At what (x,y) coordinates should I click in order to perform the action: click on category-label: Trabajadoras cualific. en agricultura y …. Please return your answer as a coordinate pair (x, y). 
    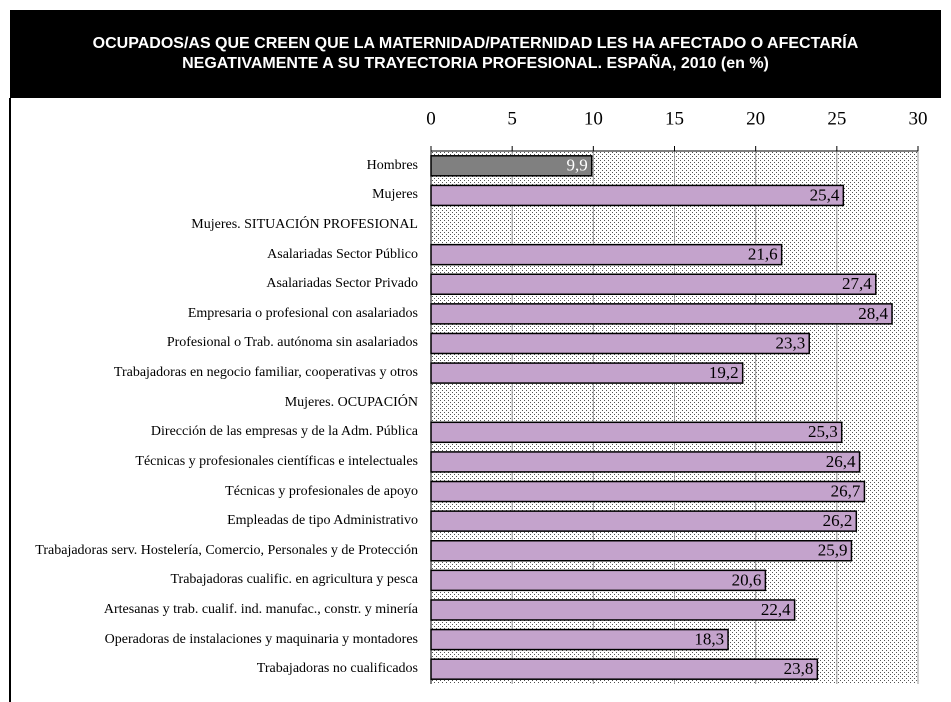
    Looking at the image, I should click on (294, 580).